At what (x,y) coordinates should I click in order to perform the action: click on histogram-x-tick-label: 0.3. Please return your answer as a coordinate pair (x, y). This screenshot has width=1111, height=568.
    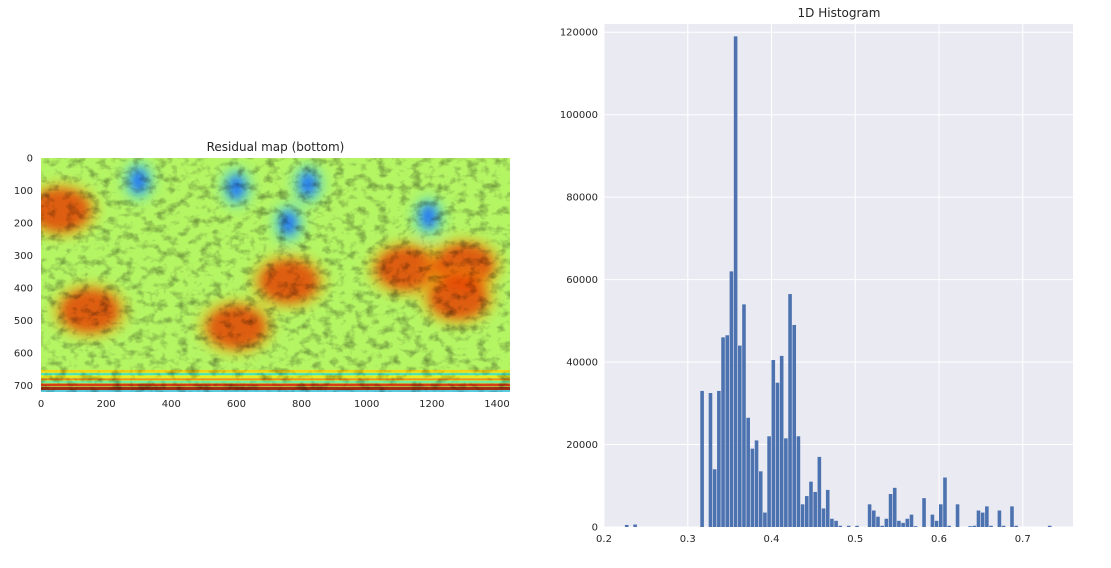
    Looking at the image, I should click on (688, 539).